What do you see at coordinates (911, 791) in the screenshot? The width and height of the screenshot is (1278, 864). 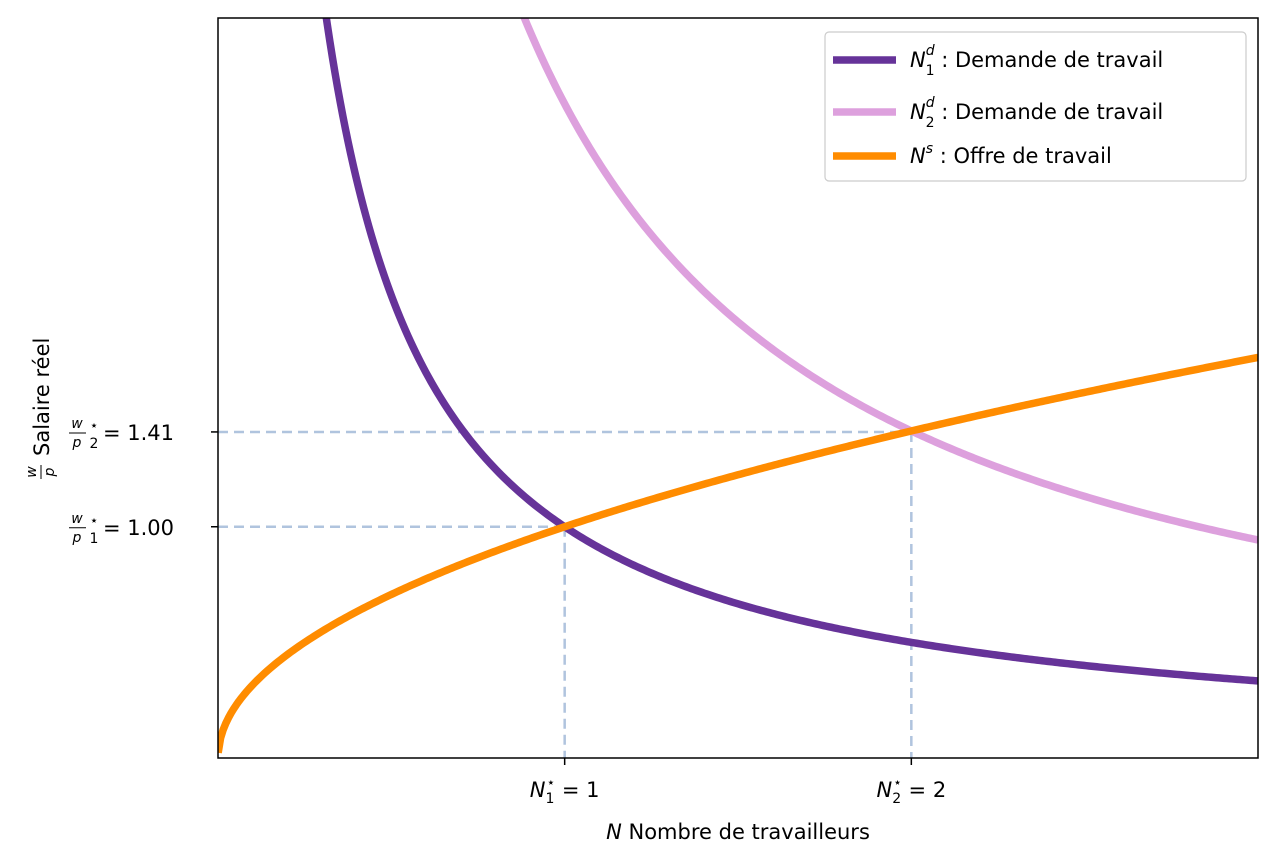 I see `x-tick-label-2: N2⋆ = 2` at bounding box center [911, 791].